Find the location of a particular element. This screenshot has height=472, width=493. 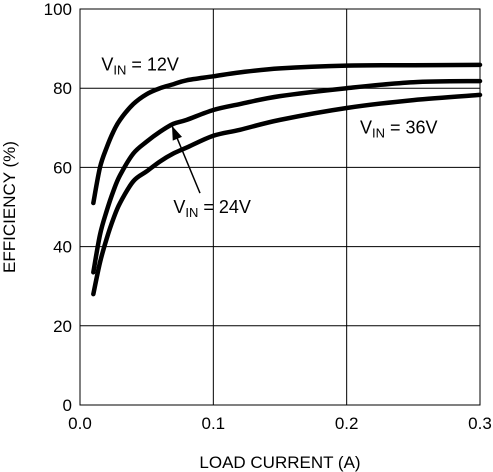

x-tick-label: 0.0 is located at coordinates (80, 423).